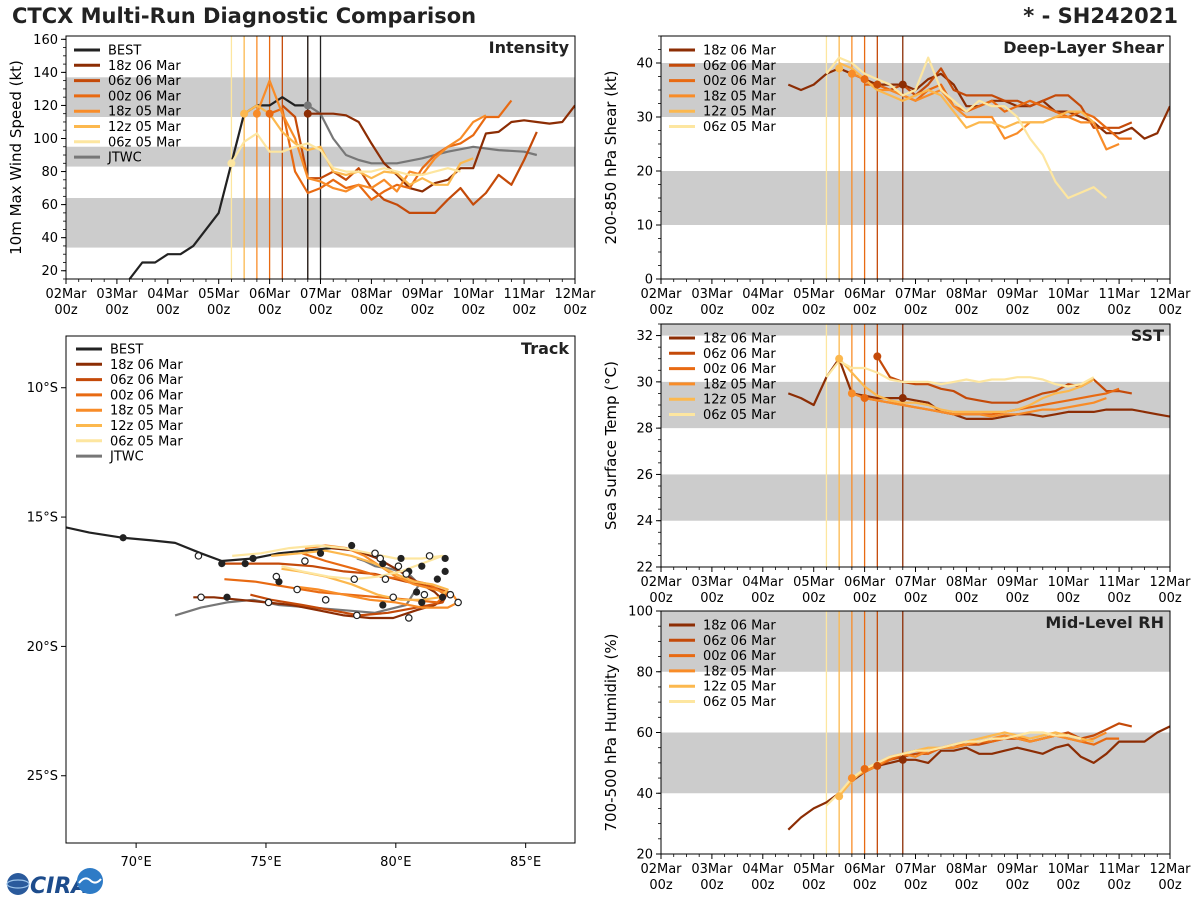 Image resolution: width=1200 pixels, height=900 pixels. I want to click on series-line-06z-05-mar, so click(345, 154).